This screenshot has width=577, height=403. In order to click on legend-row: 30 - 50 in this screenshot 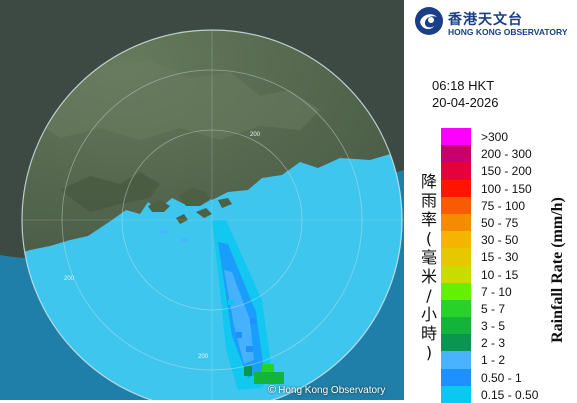, I will do `click(501, 240)`.